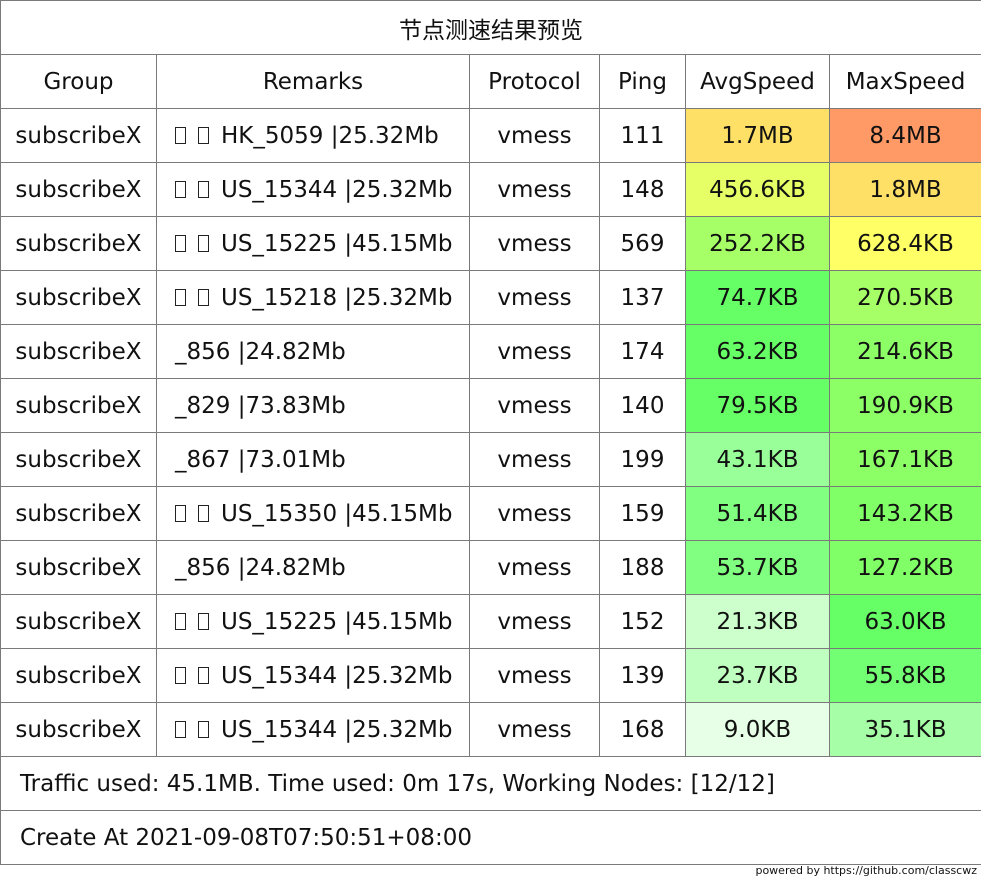 This screenshot has width=981, height=877. I want to click on ping-cell: 199, so click(642, 459).